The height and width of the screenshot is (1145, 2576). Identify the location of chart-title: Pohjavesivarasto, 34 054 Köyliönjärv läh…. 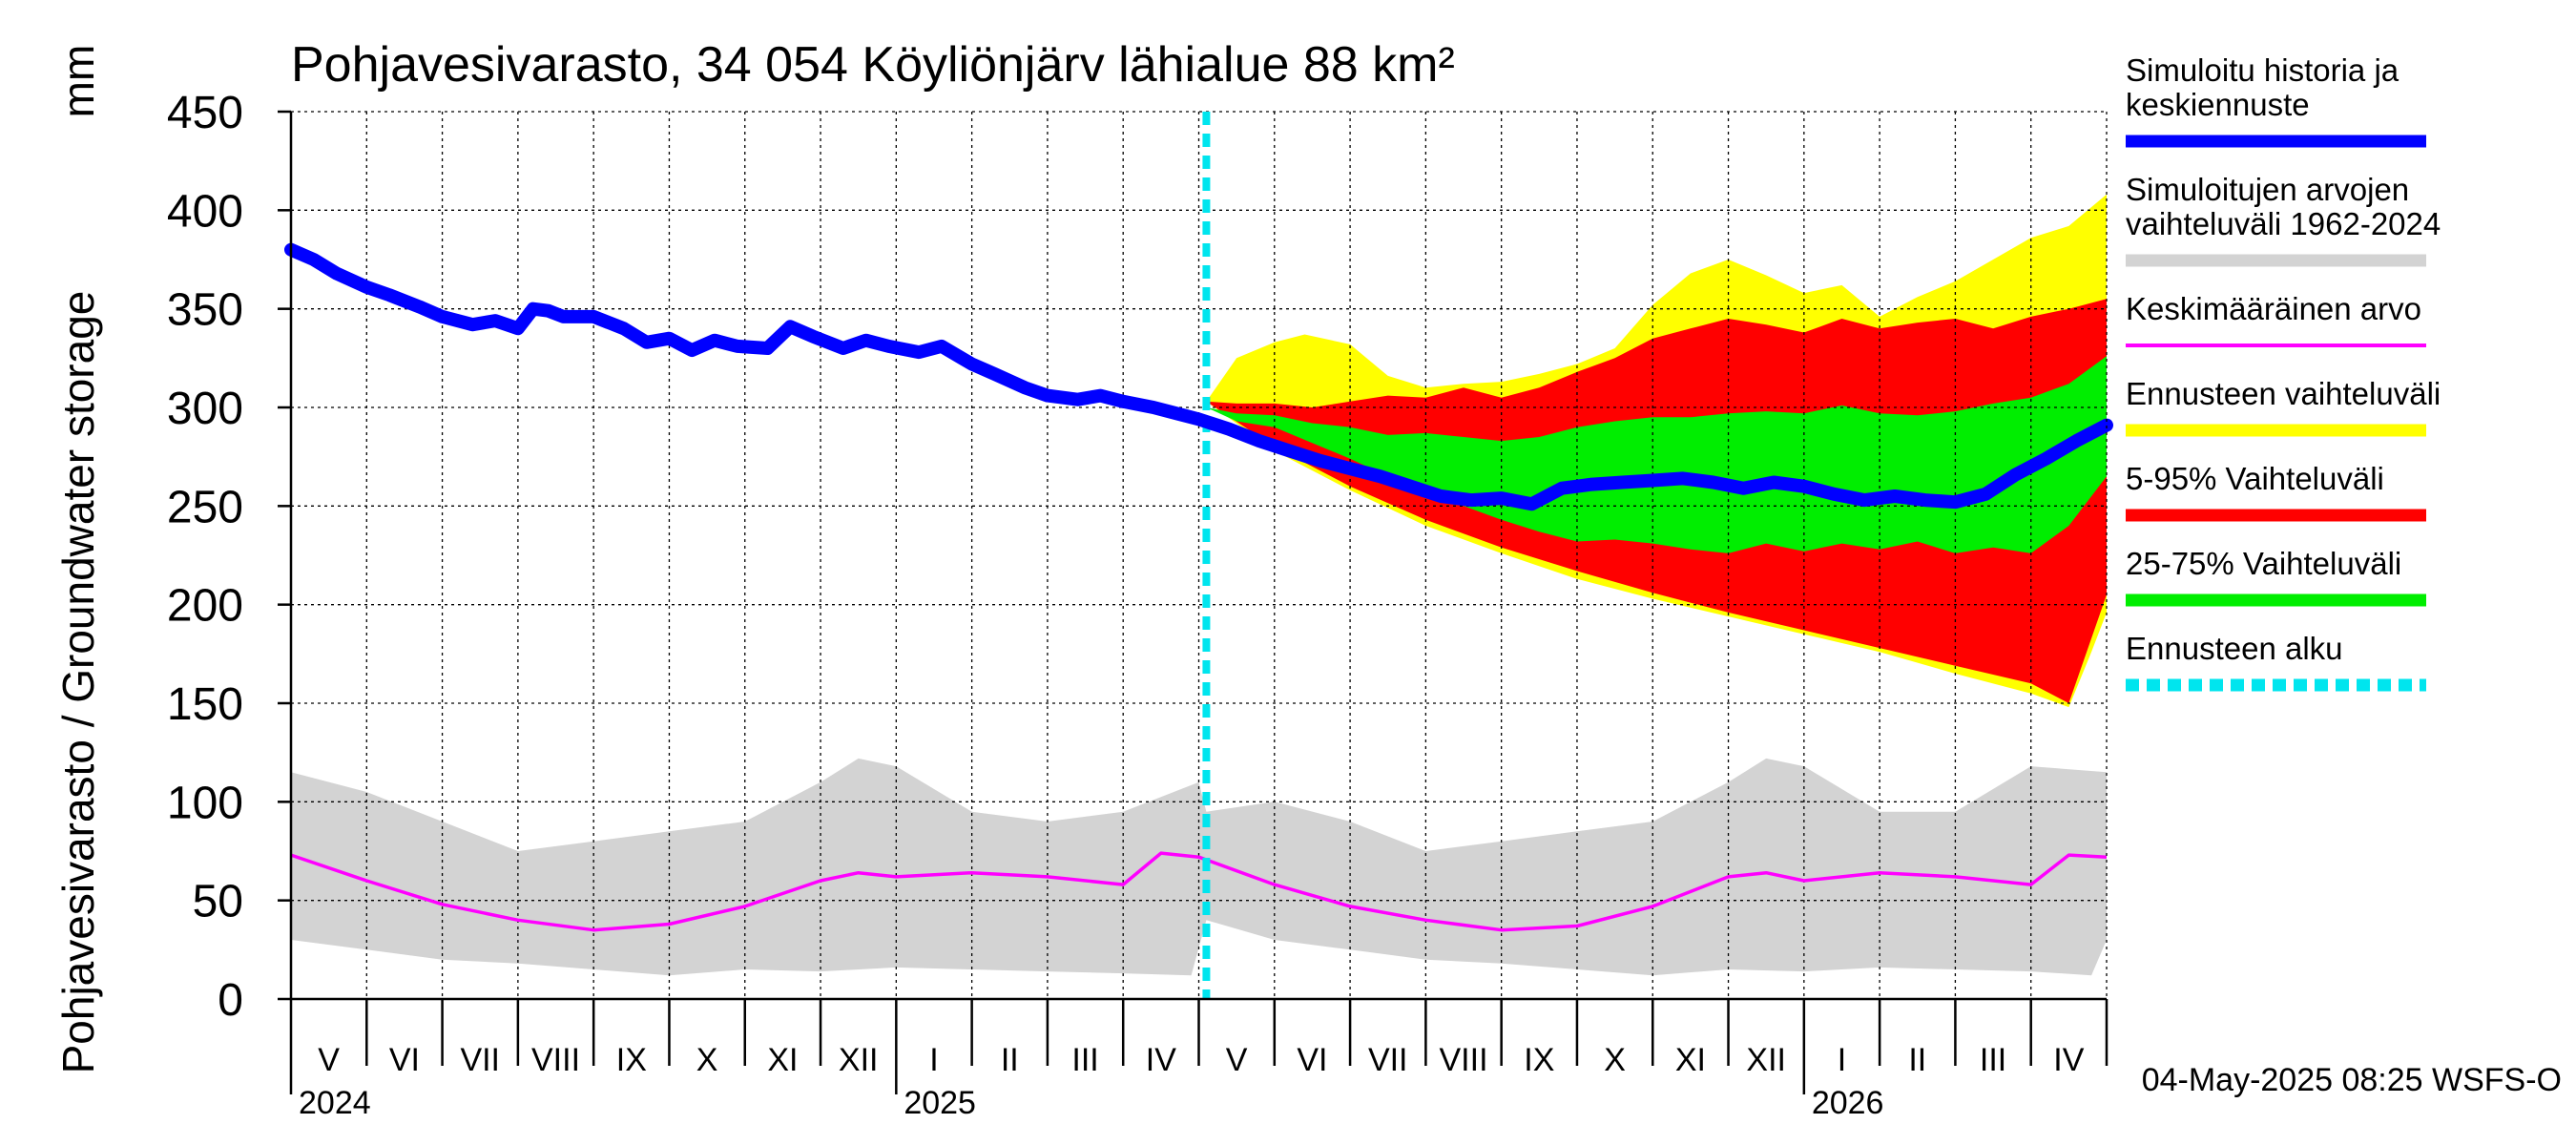
(873, 65).